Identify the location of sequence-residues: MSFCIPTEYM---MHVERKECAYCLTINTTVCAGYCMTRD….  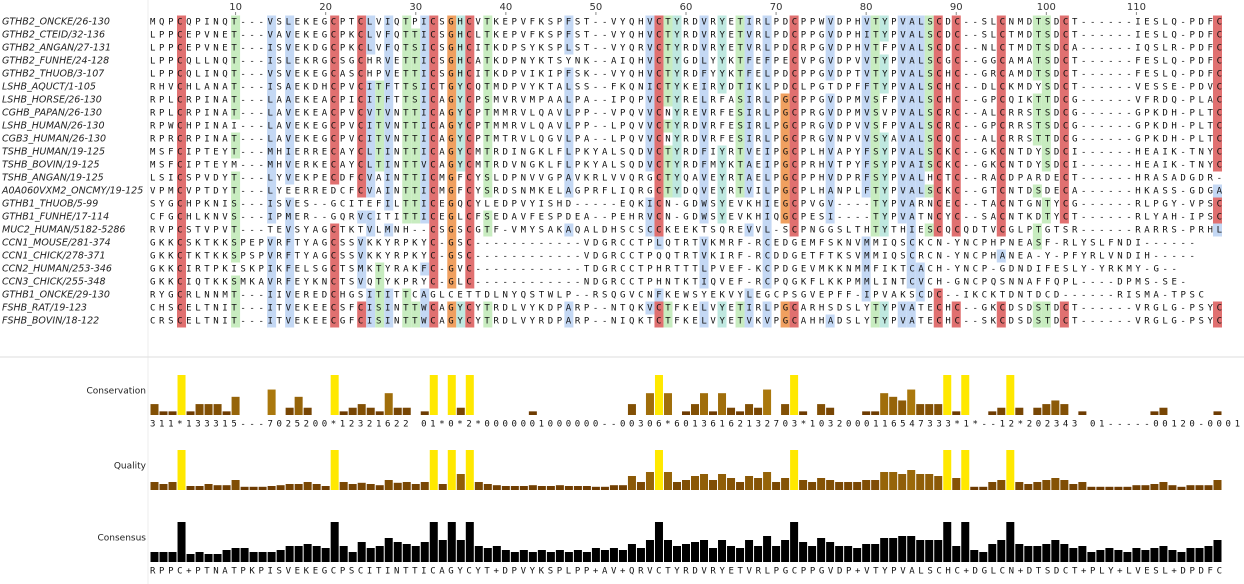
(686, 166).